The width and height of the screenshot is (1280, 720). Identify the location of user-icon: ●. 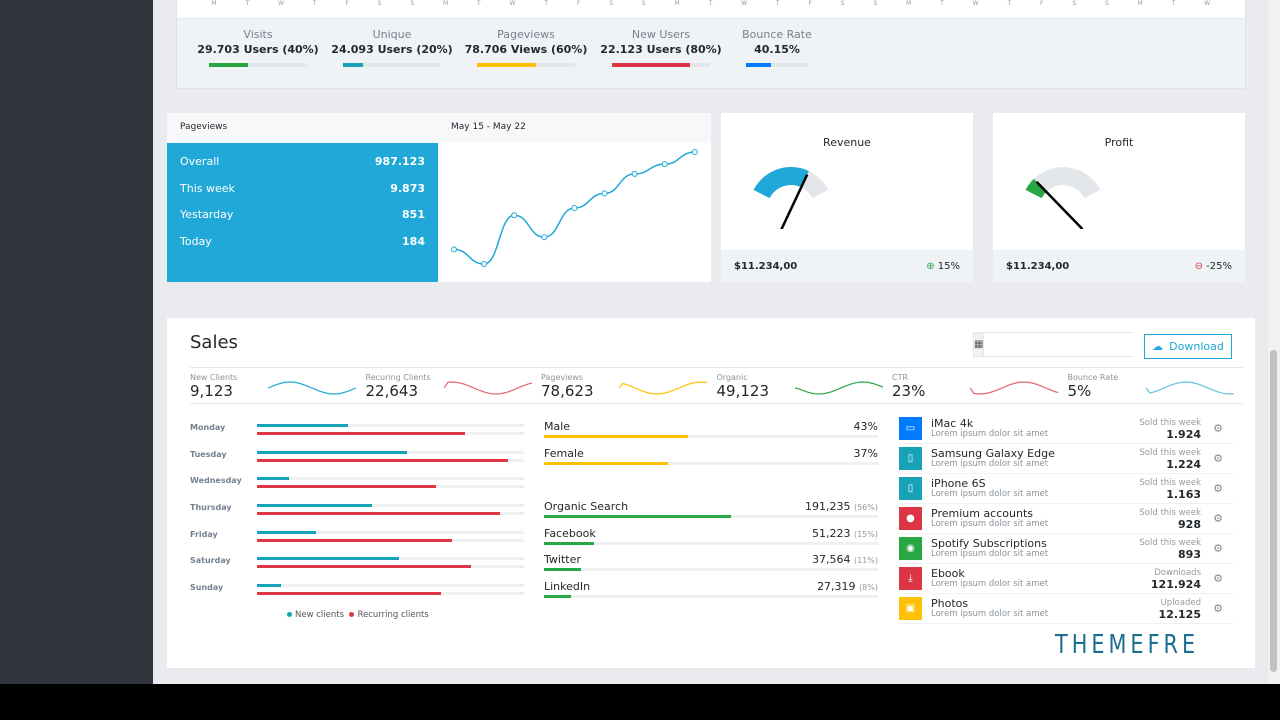
(910, 518).